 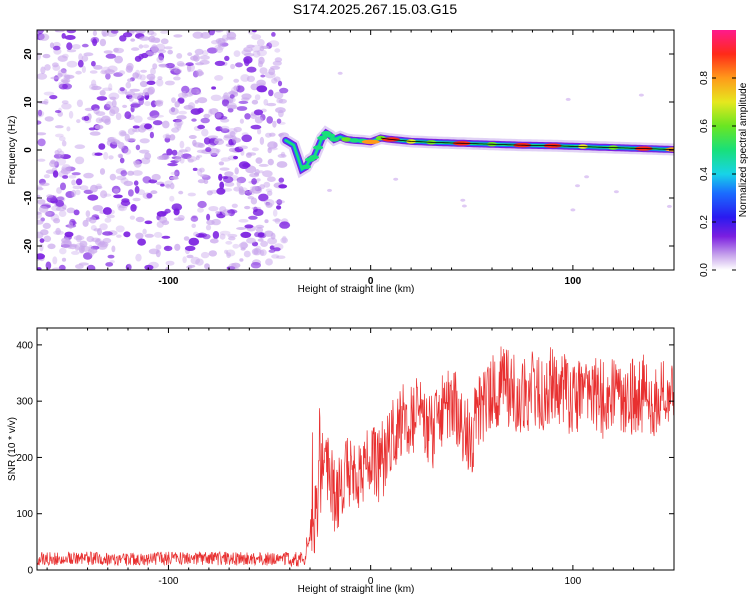 I want to click on y-tick-label: 400, so click(x=24, y=345).